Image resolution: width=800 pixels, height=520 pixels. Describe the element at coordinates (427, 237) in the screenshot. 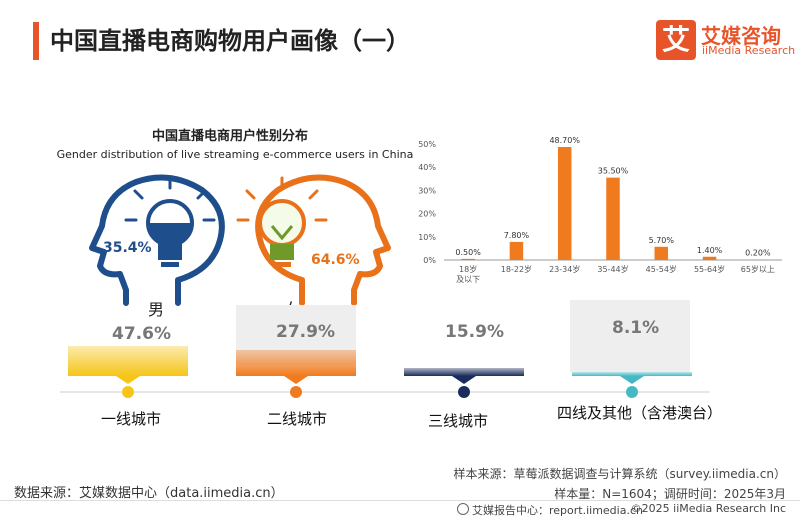

I see `y-tick-label: 10%` at that location.